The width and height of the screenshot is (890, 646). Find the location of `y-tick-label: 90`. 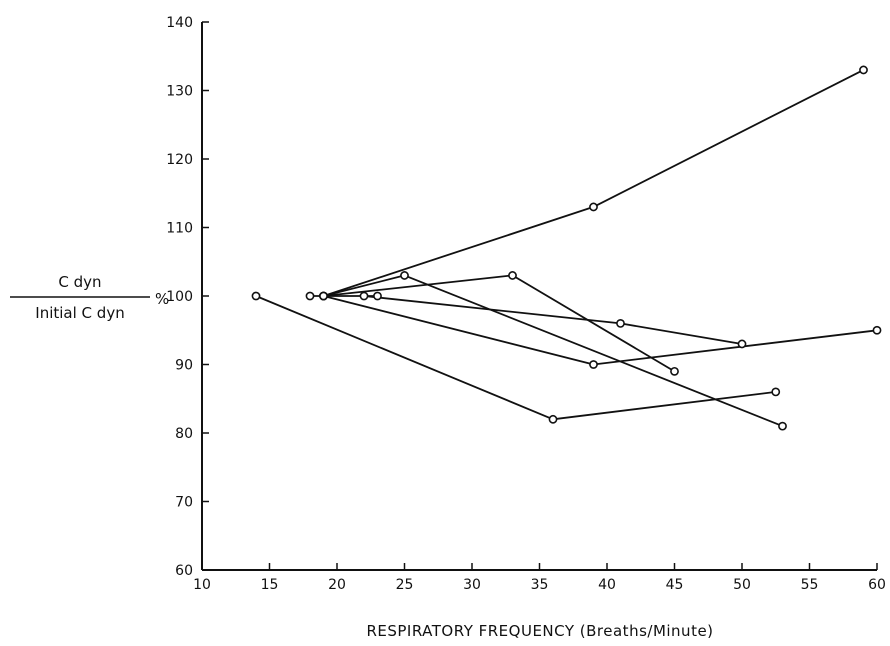

y-tick-label: 90 is located at coordinates (184, 366).